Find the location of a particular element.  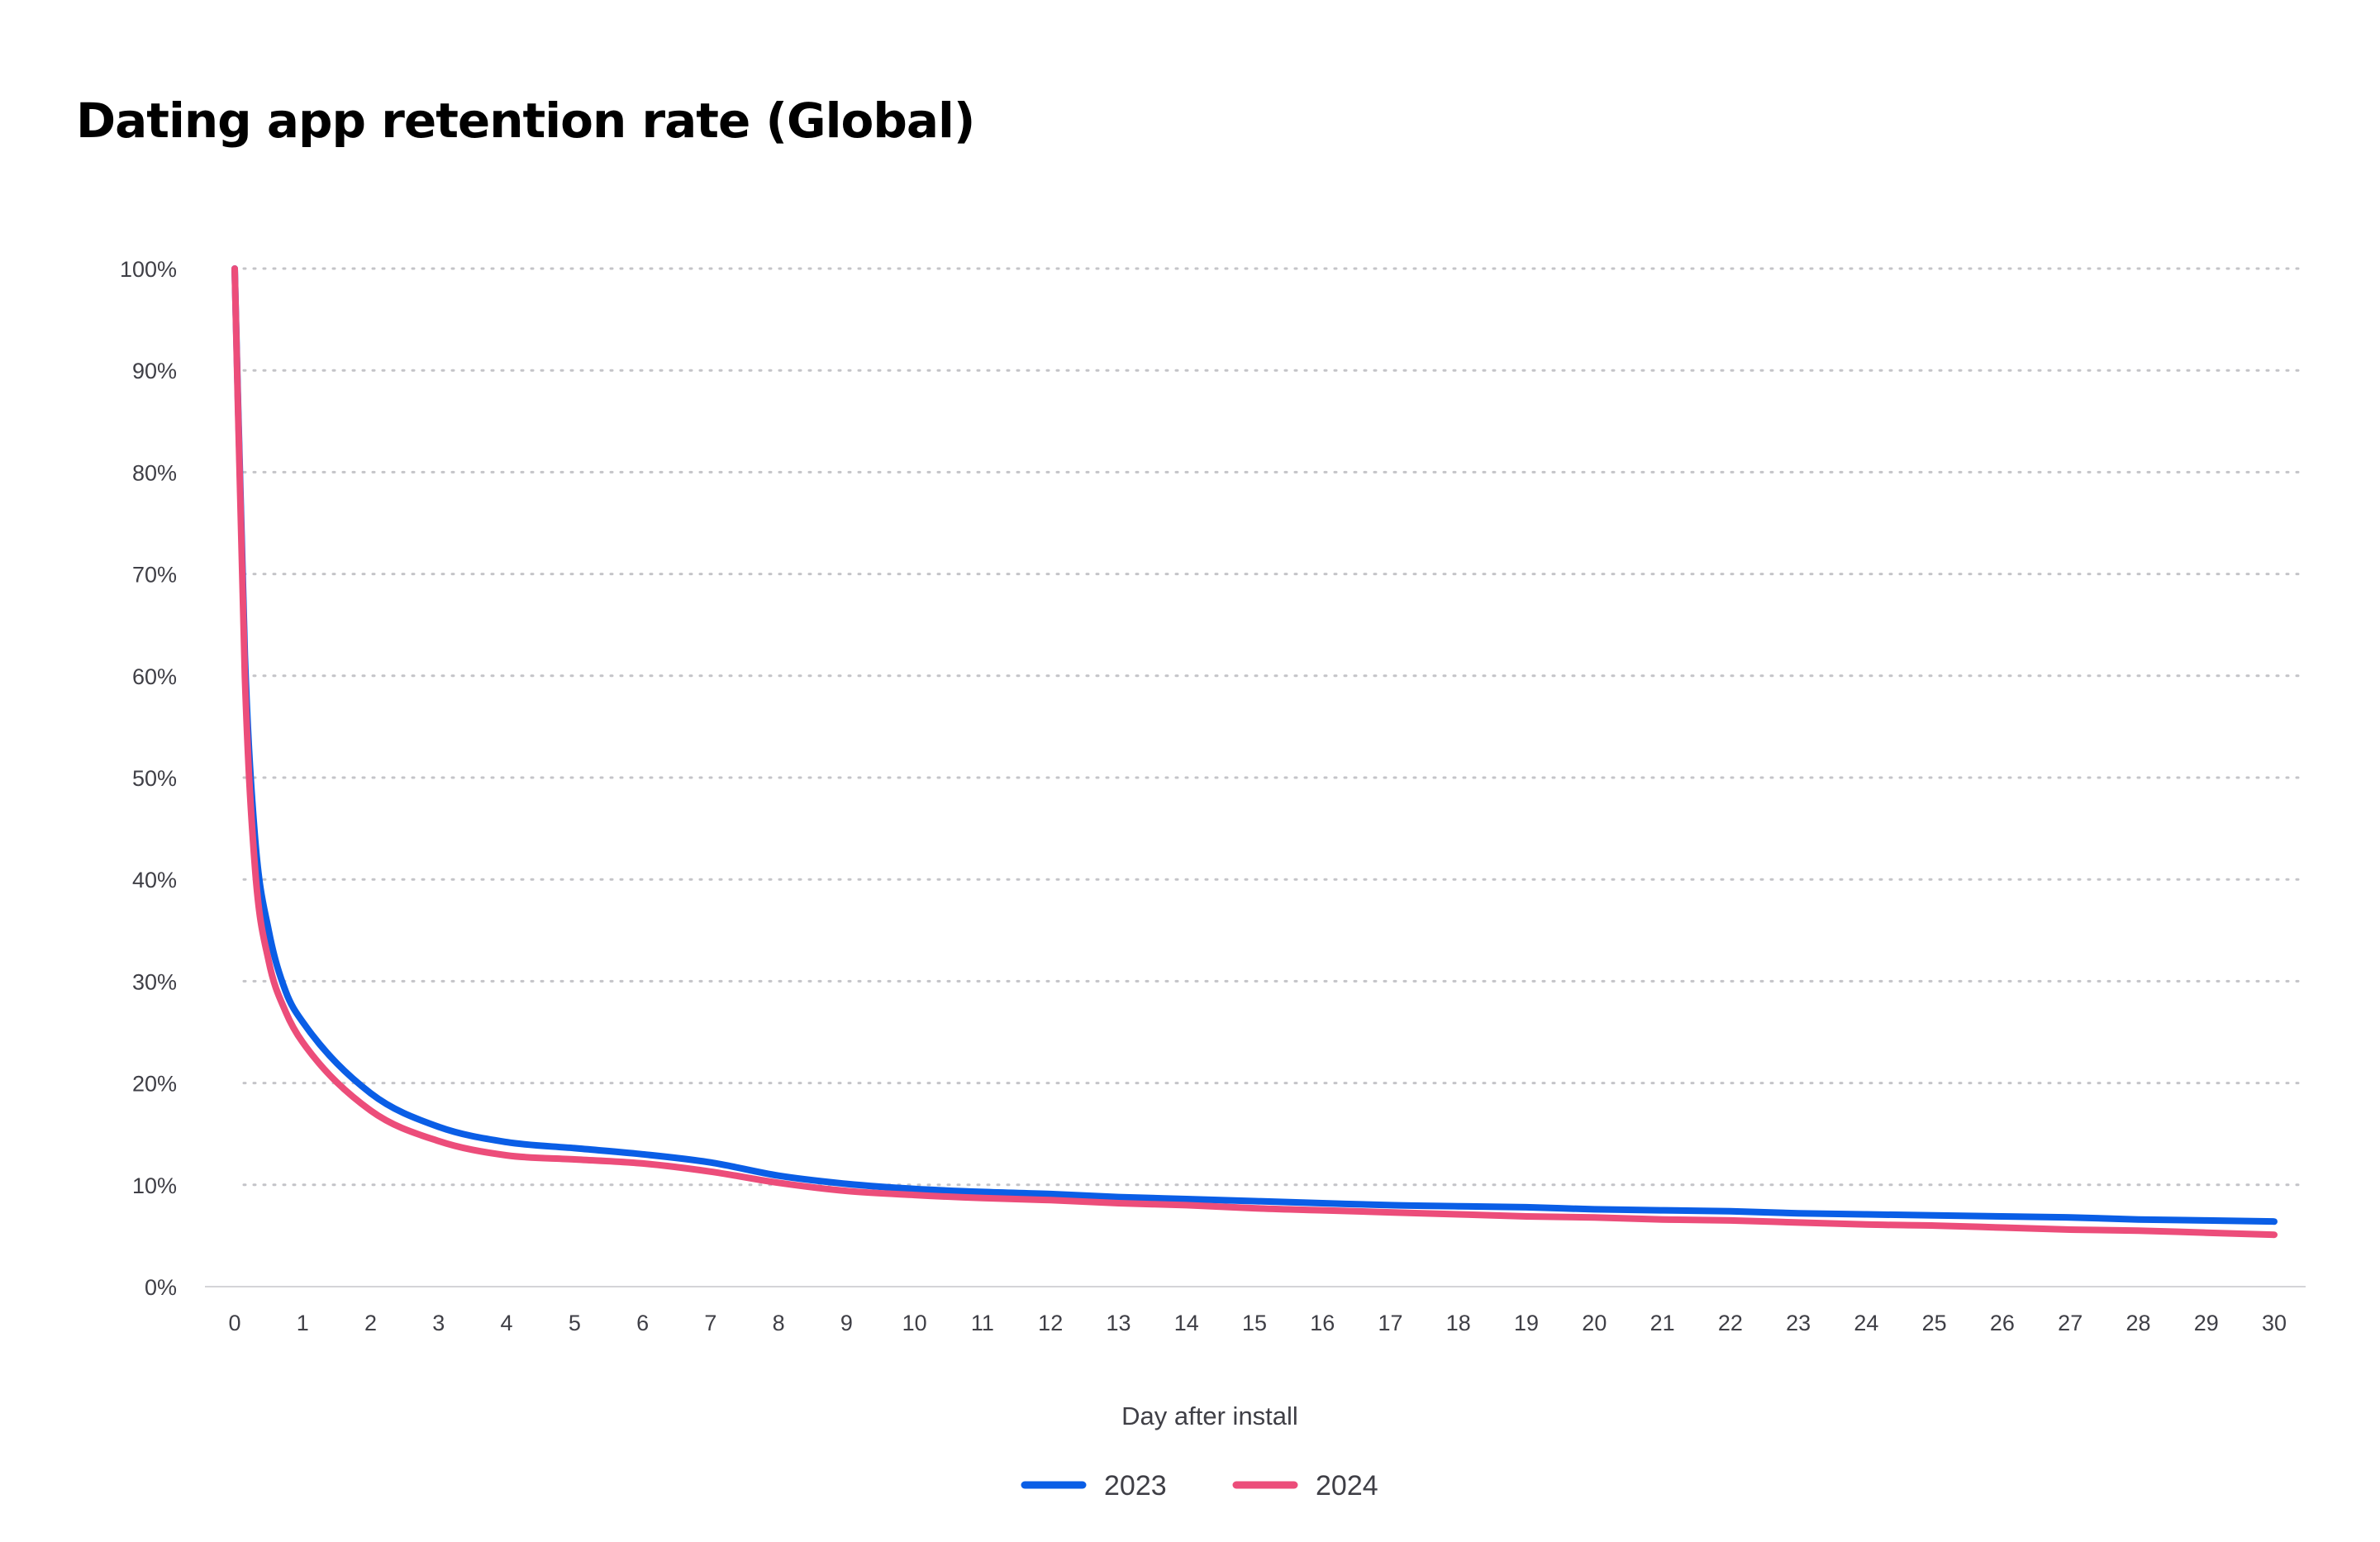

x-tick-label: 19 is located at coordinates (1526, 1323).